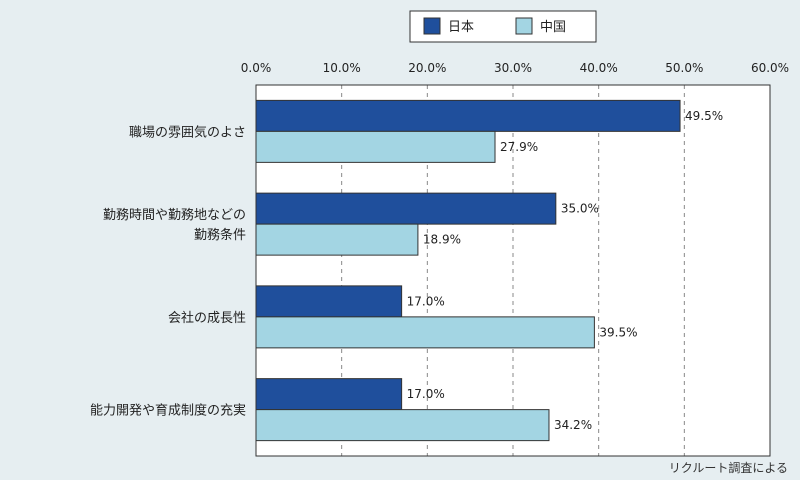 The height and width of the screenshot is (480, 800). I want to click on legend: 日本 中国, so click(503, 26).